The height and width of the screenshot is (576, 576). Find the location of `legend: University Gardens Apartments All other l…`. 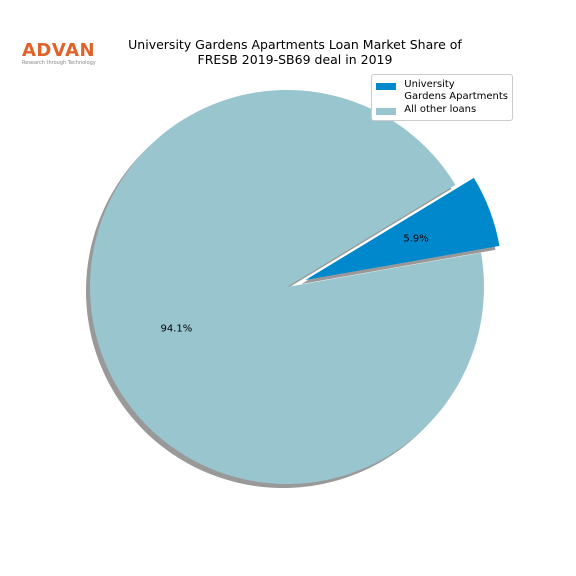

legend: University Gardens Apartments All other l… is located at coordinates (442, 97).